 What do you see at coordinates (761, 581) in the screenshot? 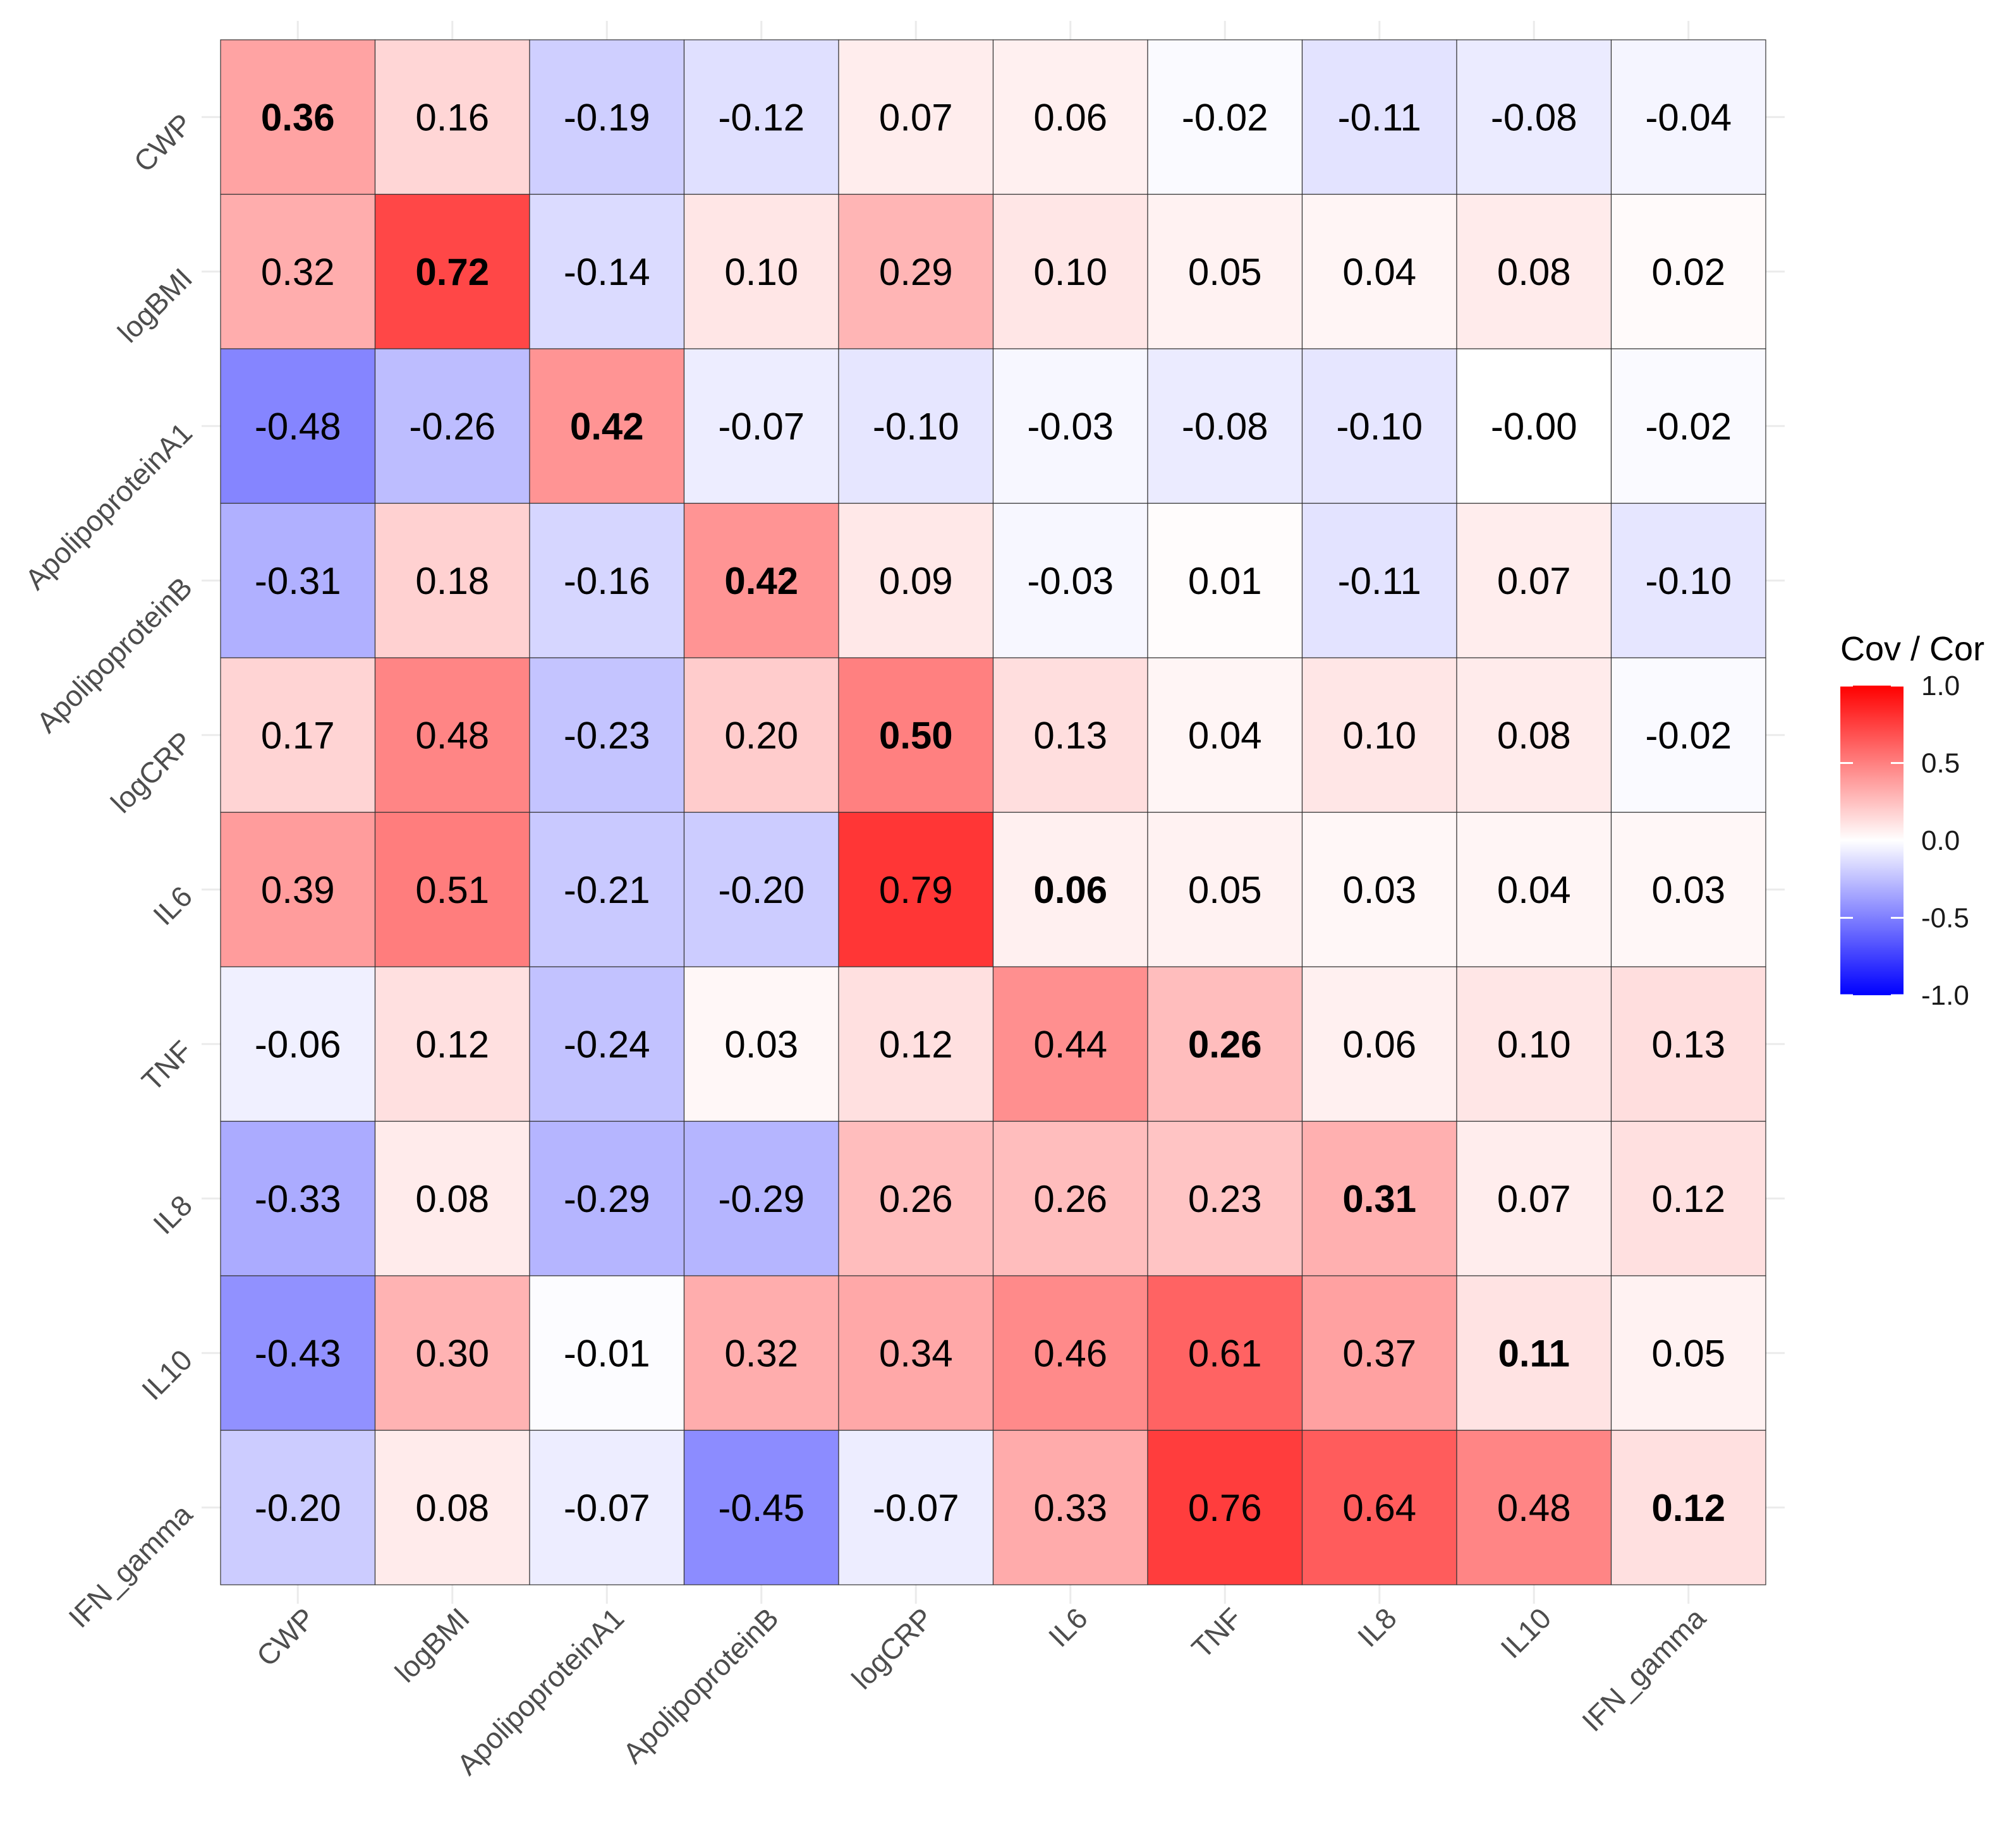
I see `cell-value-label: 0.42` at bounding box center [761, 581].